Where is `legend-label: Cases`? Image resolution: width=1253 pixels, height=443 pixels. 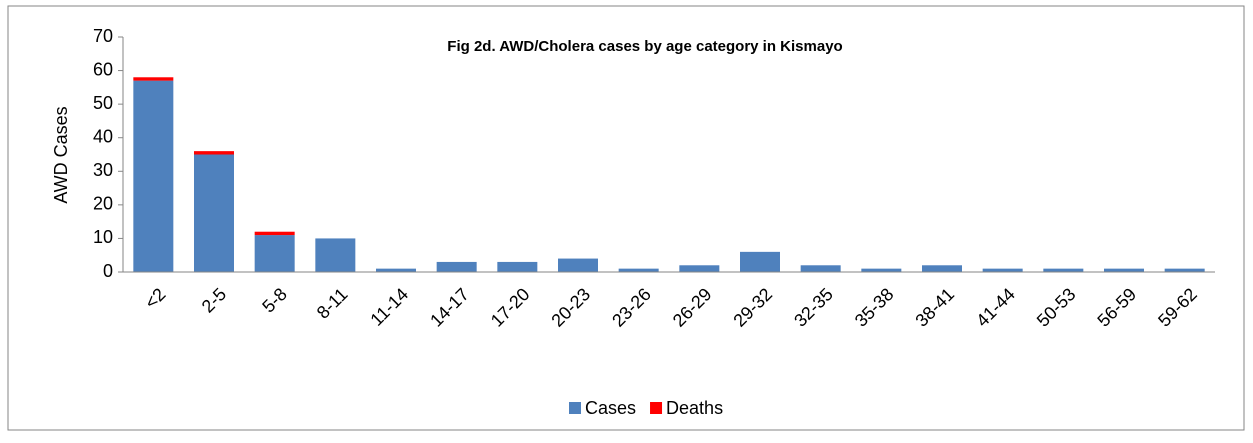
legend-label: Cases is located at coordinates (610, 408).